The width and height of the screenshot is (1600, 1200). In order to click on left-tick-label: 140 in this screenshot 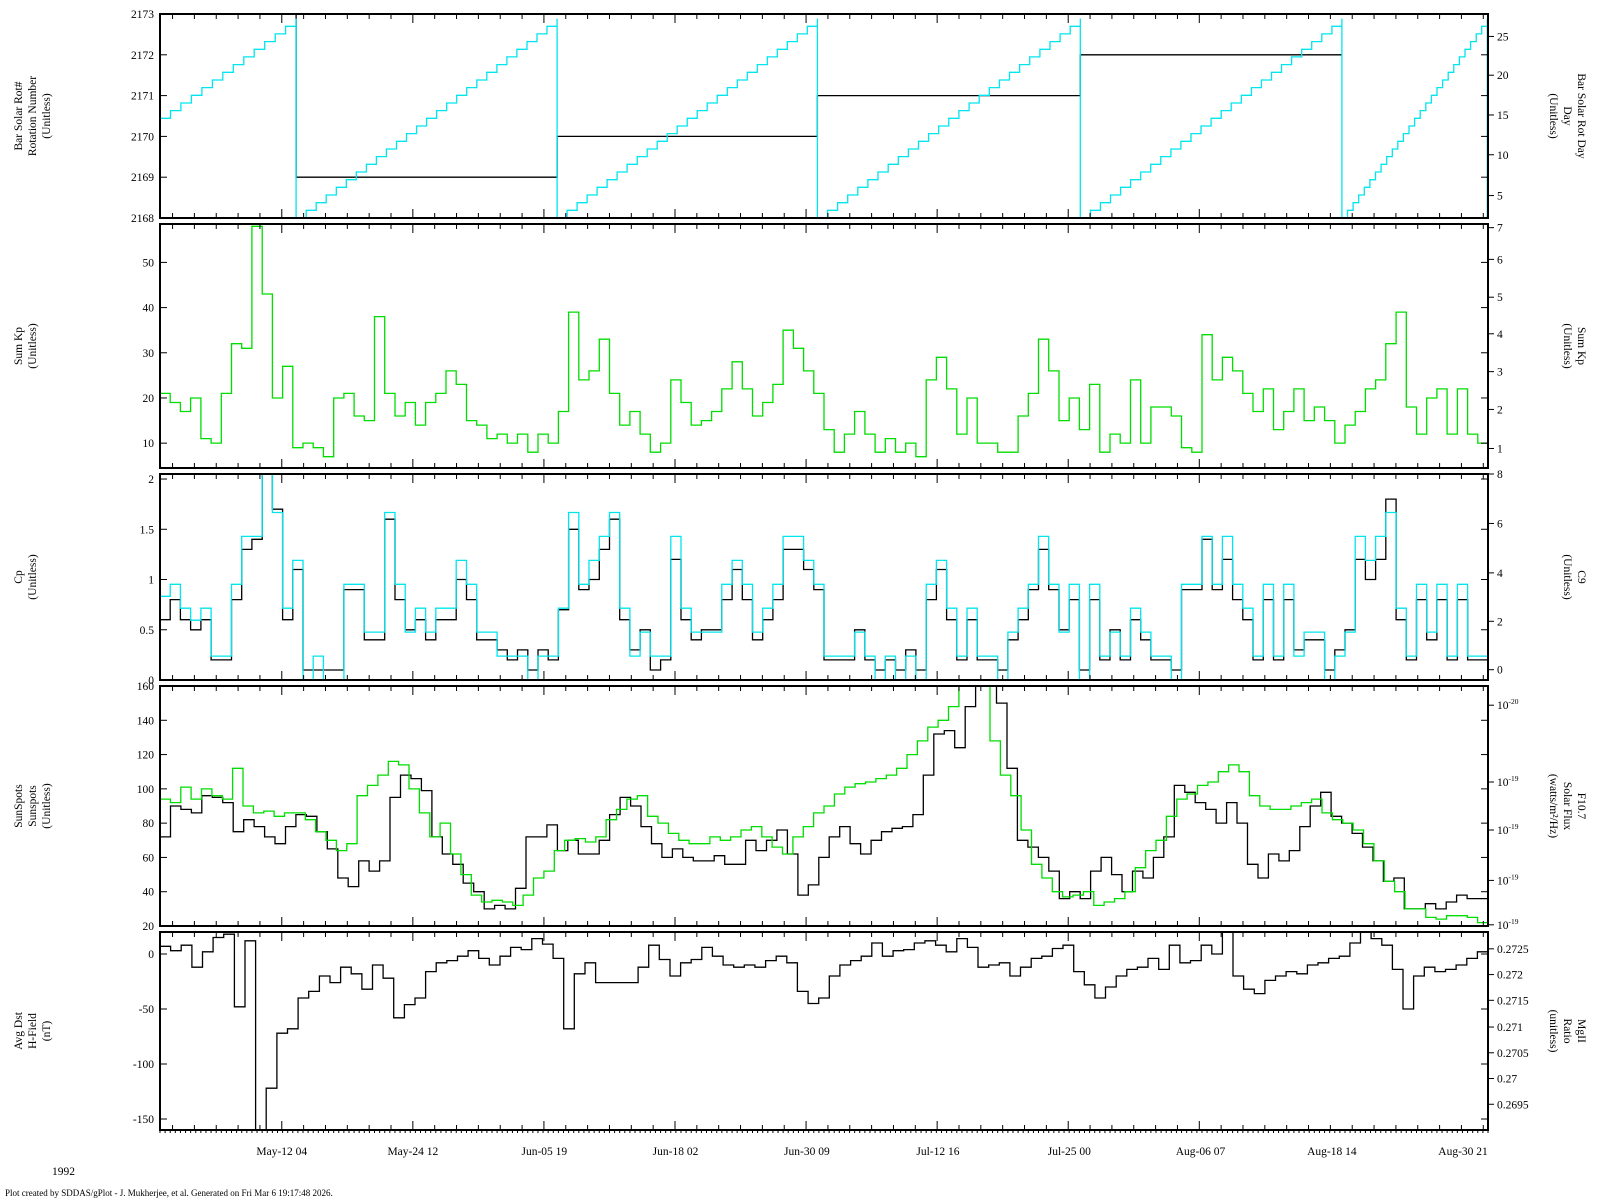, I will do `click(146, 721)`.